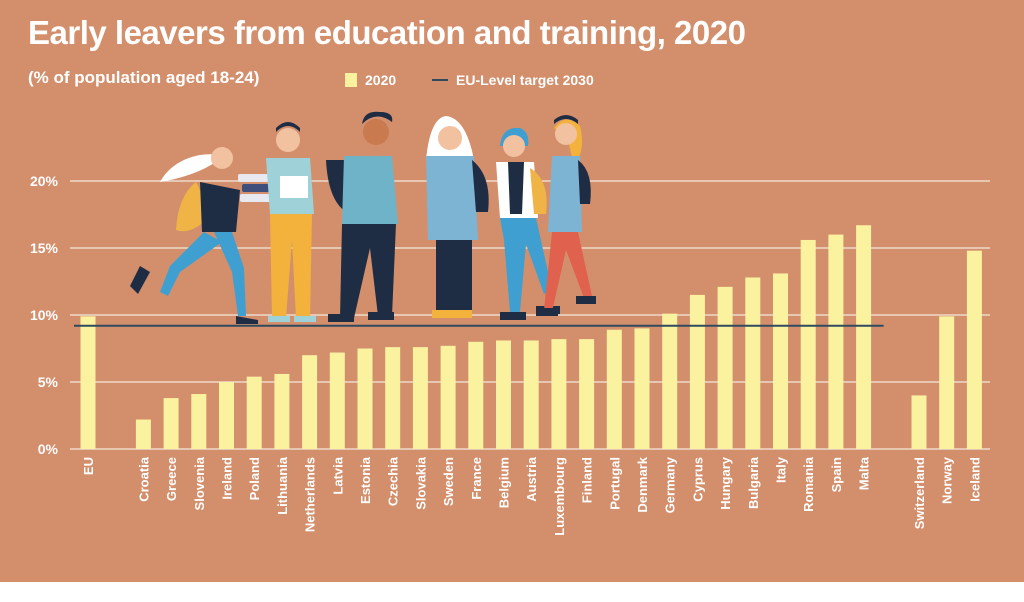 This screenshot has height=602, width=1024. Describe the element at coordinates (44, 315) in the screenshot. I see `y-tick-label: 10%` at that location.